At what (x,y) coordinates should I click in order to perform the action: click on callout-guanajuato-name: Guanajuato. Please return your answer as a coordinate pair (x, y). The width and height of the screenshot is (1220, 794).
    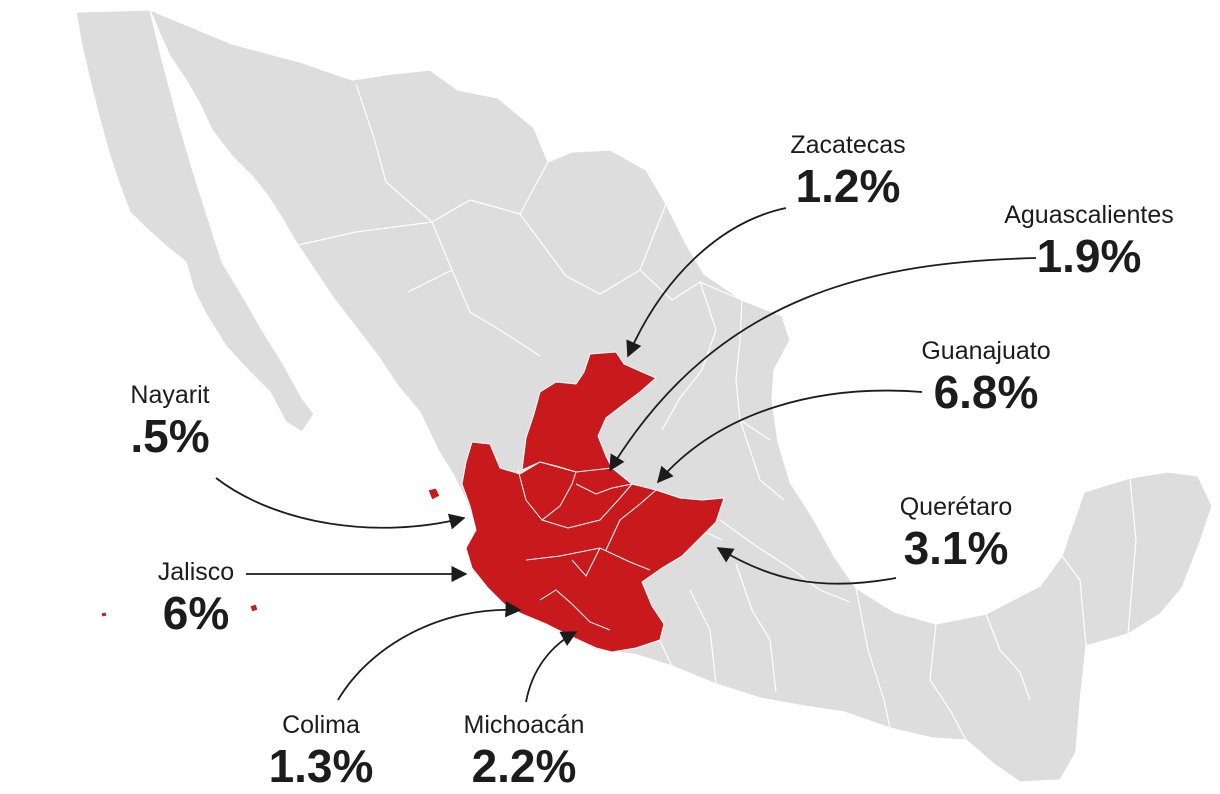
    Looking at the image, I should click on (986, 351).